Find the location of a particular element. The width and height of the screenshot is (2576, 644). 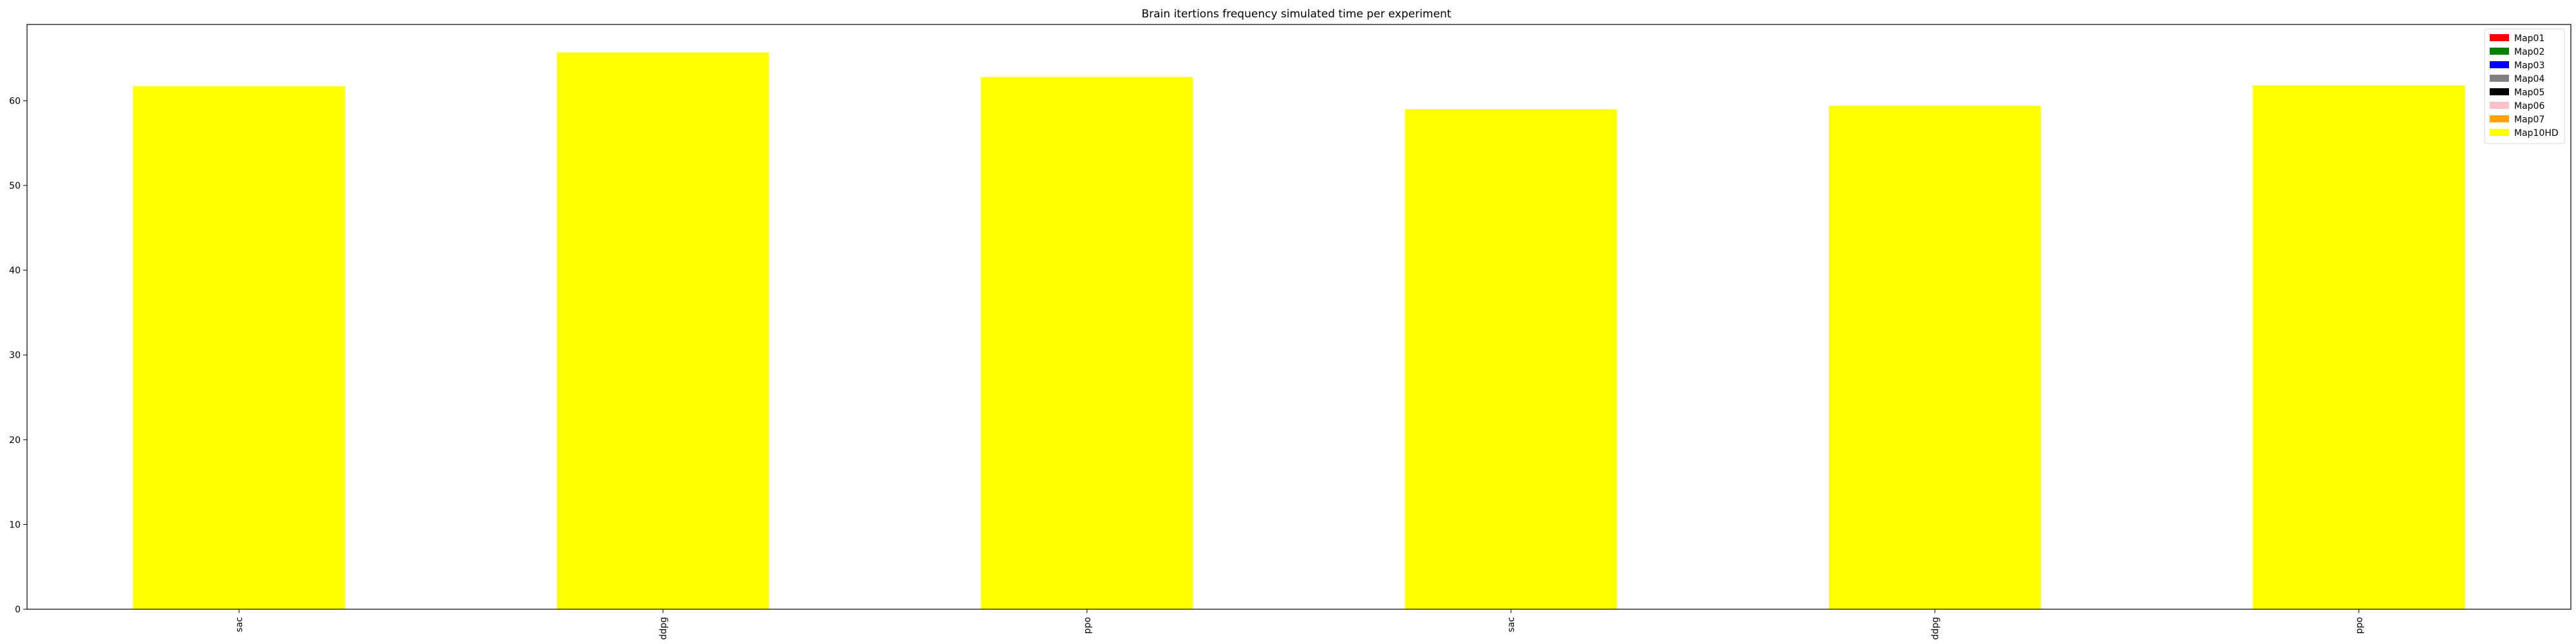

legend-swatch-map05 is located at coordinates (2499, 92).